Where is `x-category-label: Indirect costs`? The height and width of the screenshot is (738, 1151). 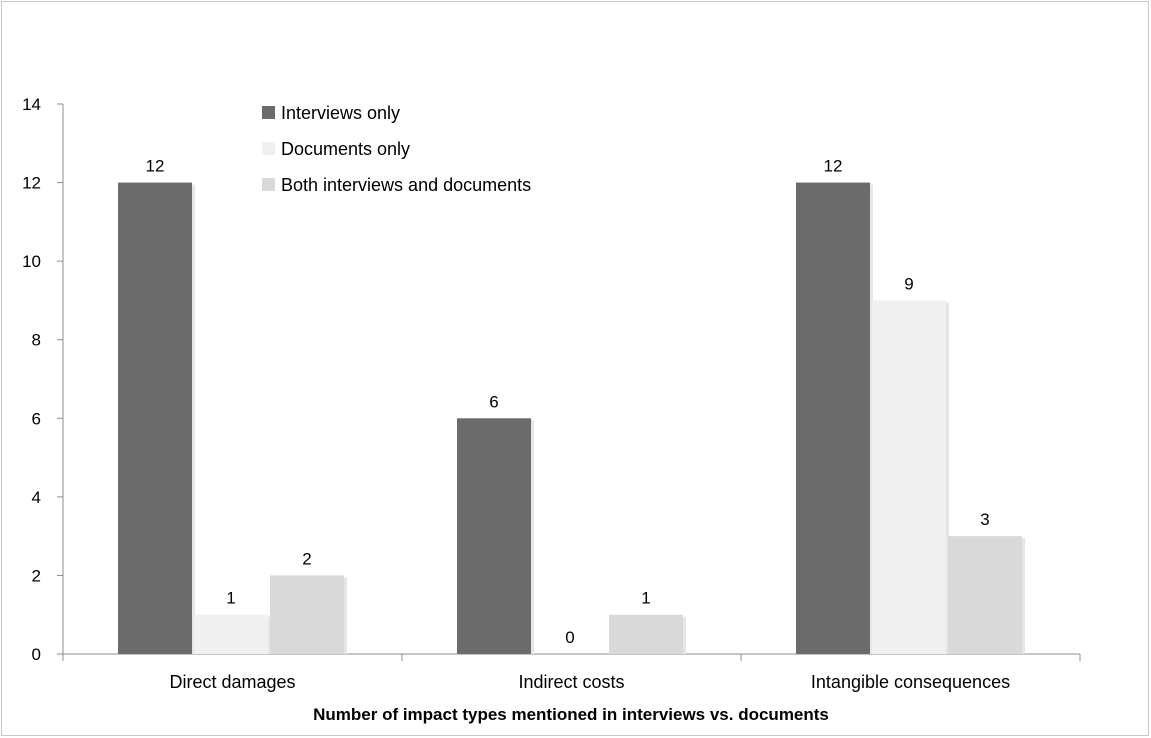
x-category-label: Indirect costs is located at coordinates (571, 682).